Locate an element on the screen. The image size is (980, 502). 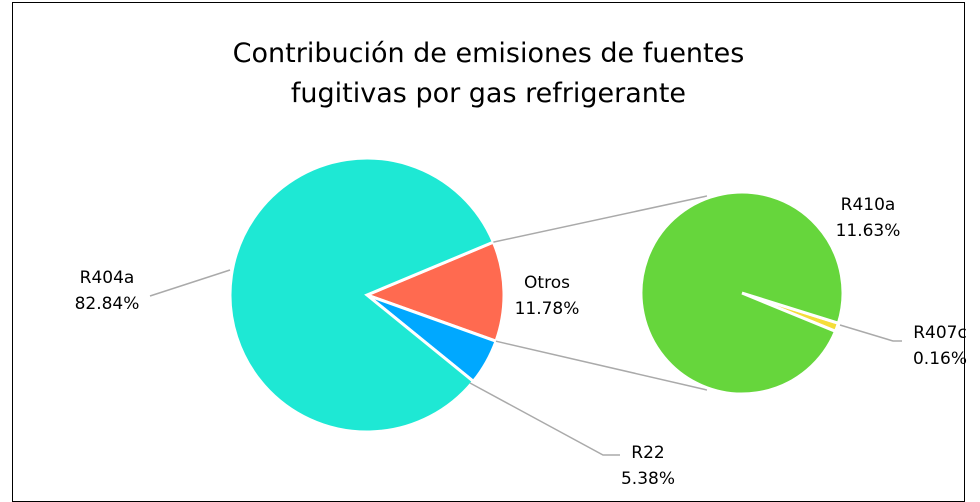
data-label: 11.63% is located at coordinates (868, 231).